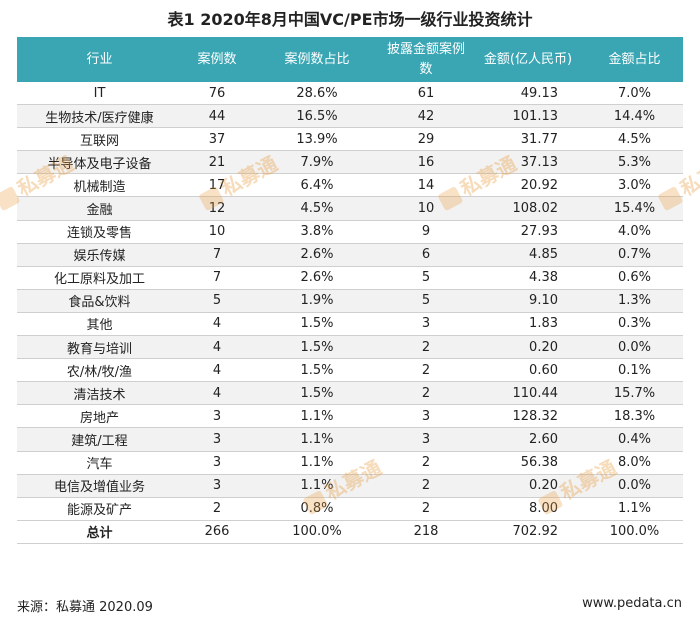 The image size is (700, 623). I want to click on cell-amount-share: 4.0%, so click(634, 232).